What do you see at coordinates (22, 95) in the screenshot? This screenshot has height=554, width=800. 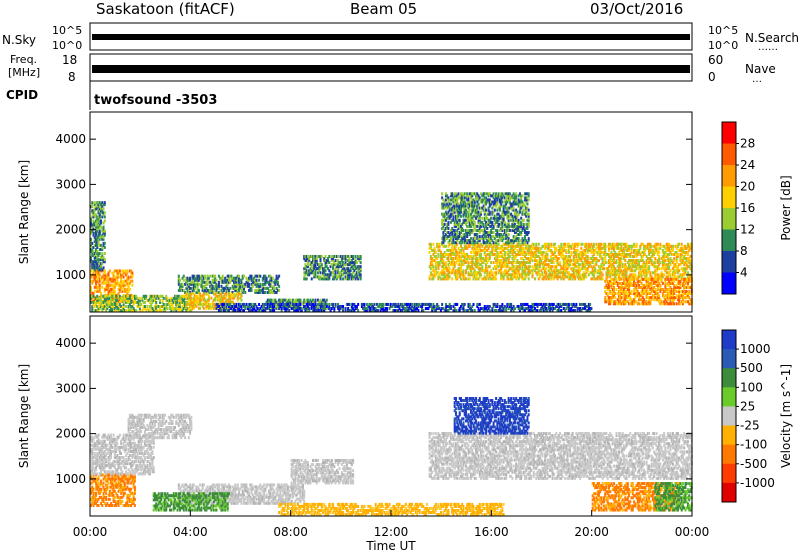 I see `cpid-label: CPID` at bounding box center [22, 95].